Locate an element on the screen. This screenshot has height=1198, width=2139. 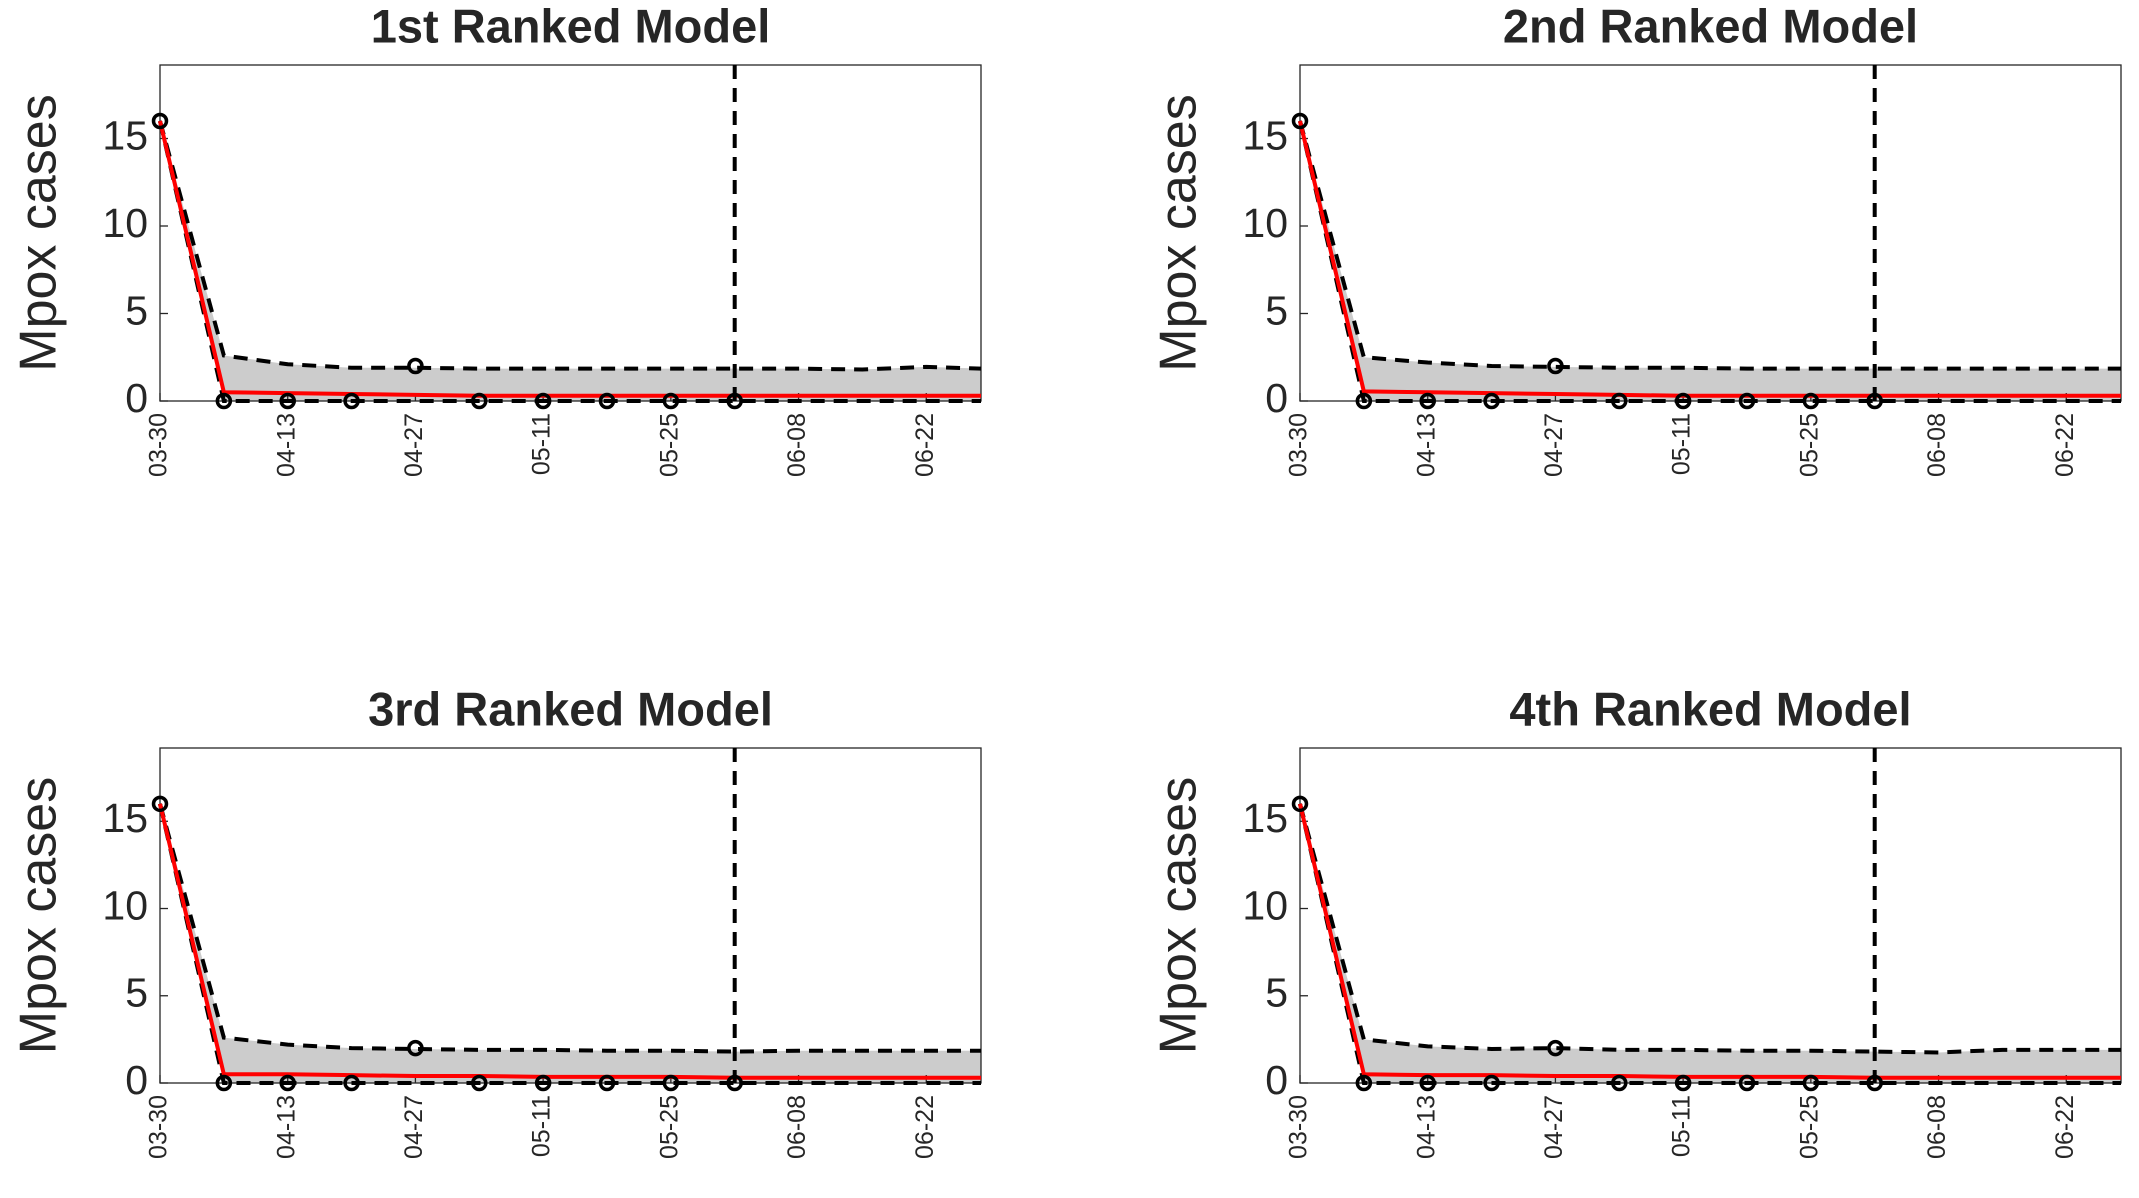
chart-title: 4th Ranked Model is located at coordinates (1710, 708).